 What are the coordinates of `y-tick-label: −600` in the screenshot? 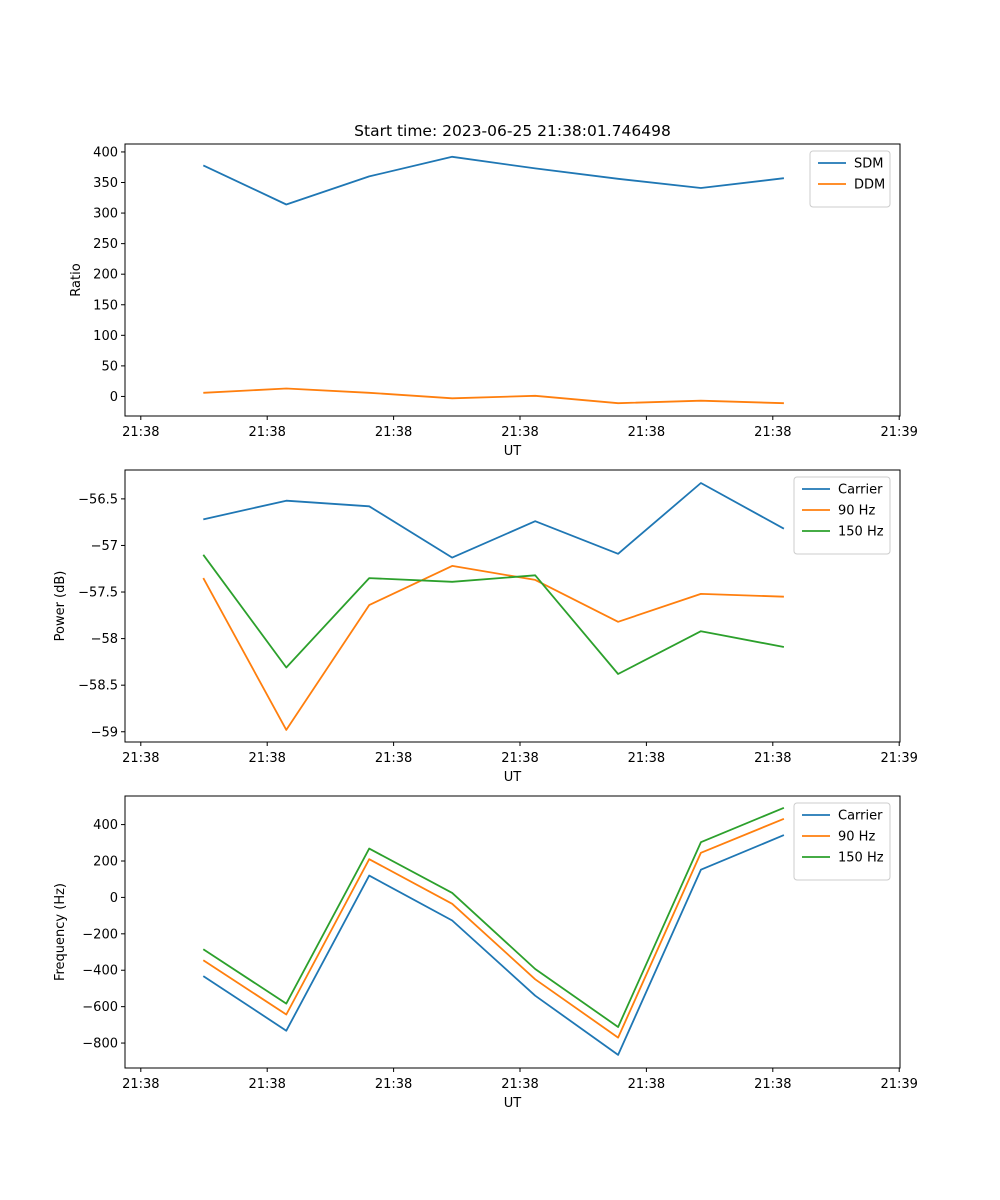 It's located at (100, 1007).